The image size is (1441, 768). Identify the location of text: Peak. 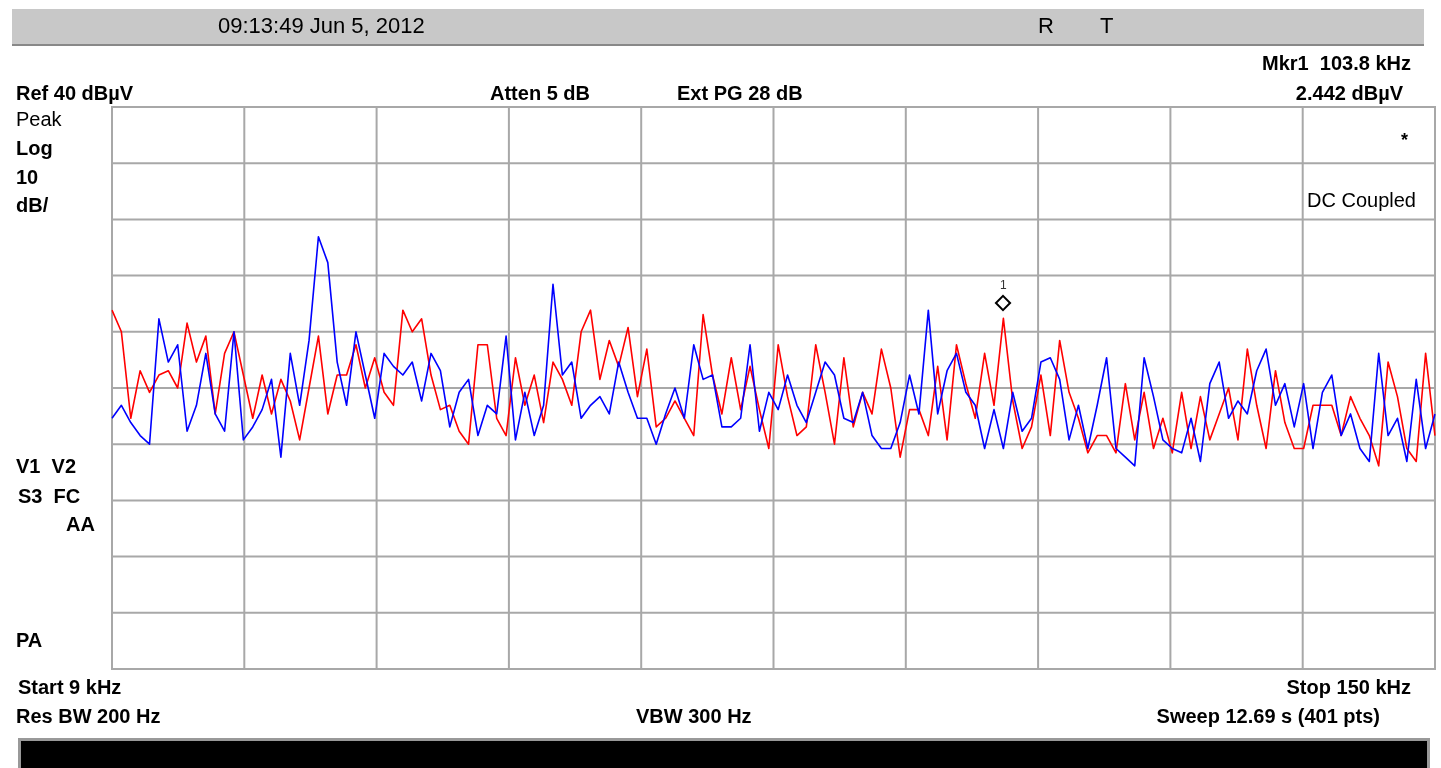
(39, 119).